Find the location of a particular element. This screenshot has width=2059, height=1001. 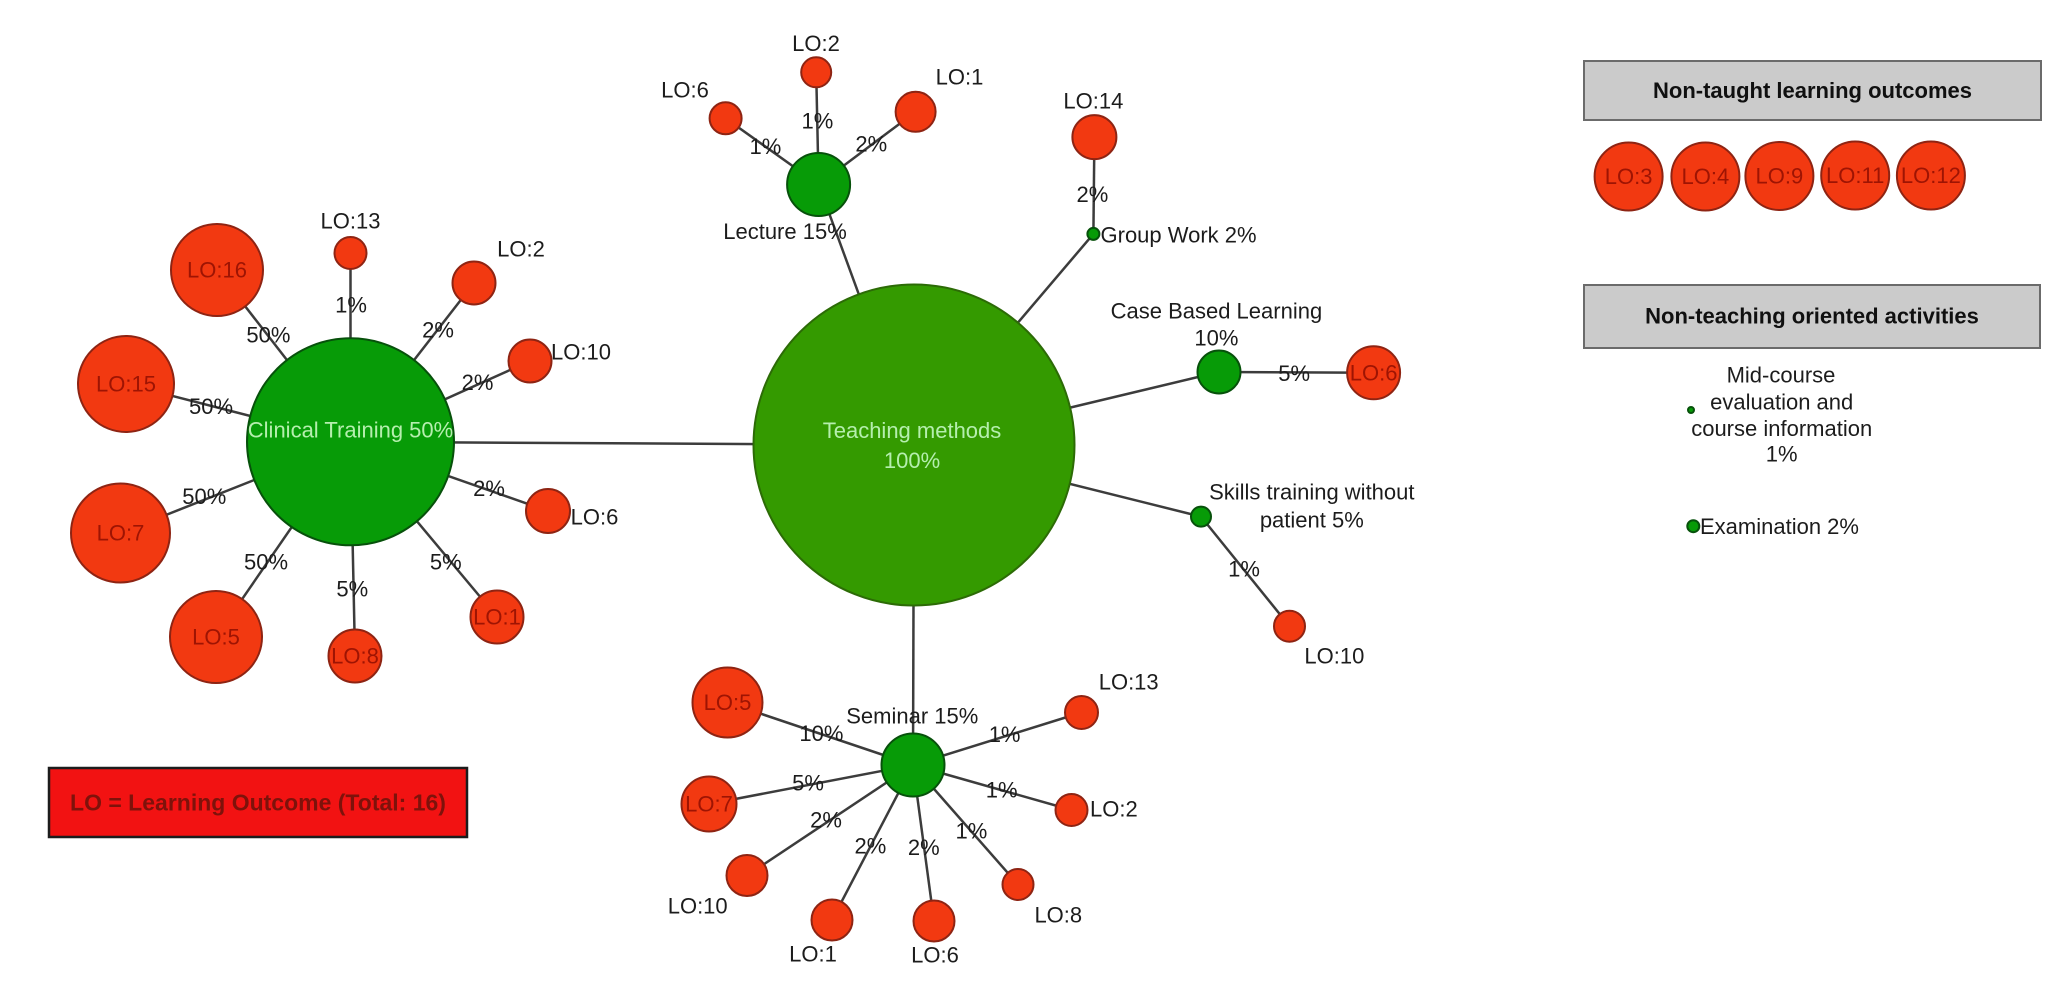

svg-text: course information is located at coordinates (1781, 428).